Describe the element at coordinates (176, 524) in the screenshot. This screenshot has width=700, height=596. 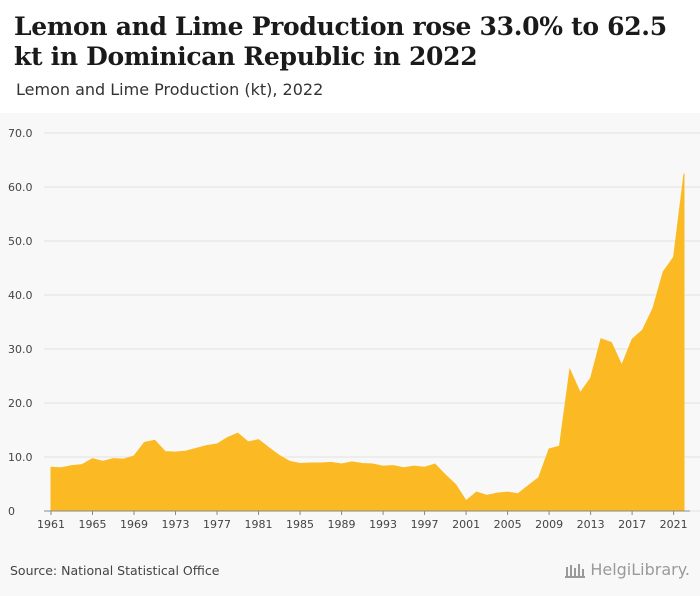
I see `x-tick-label: 1973` at that location.